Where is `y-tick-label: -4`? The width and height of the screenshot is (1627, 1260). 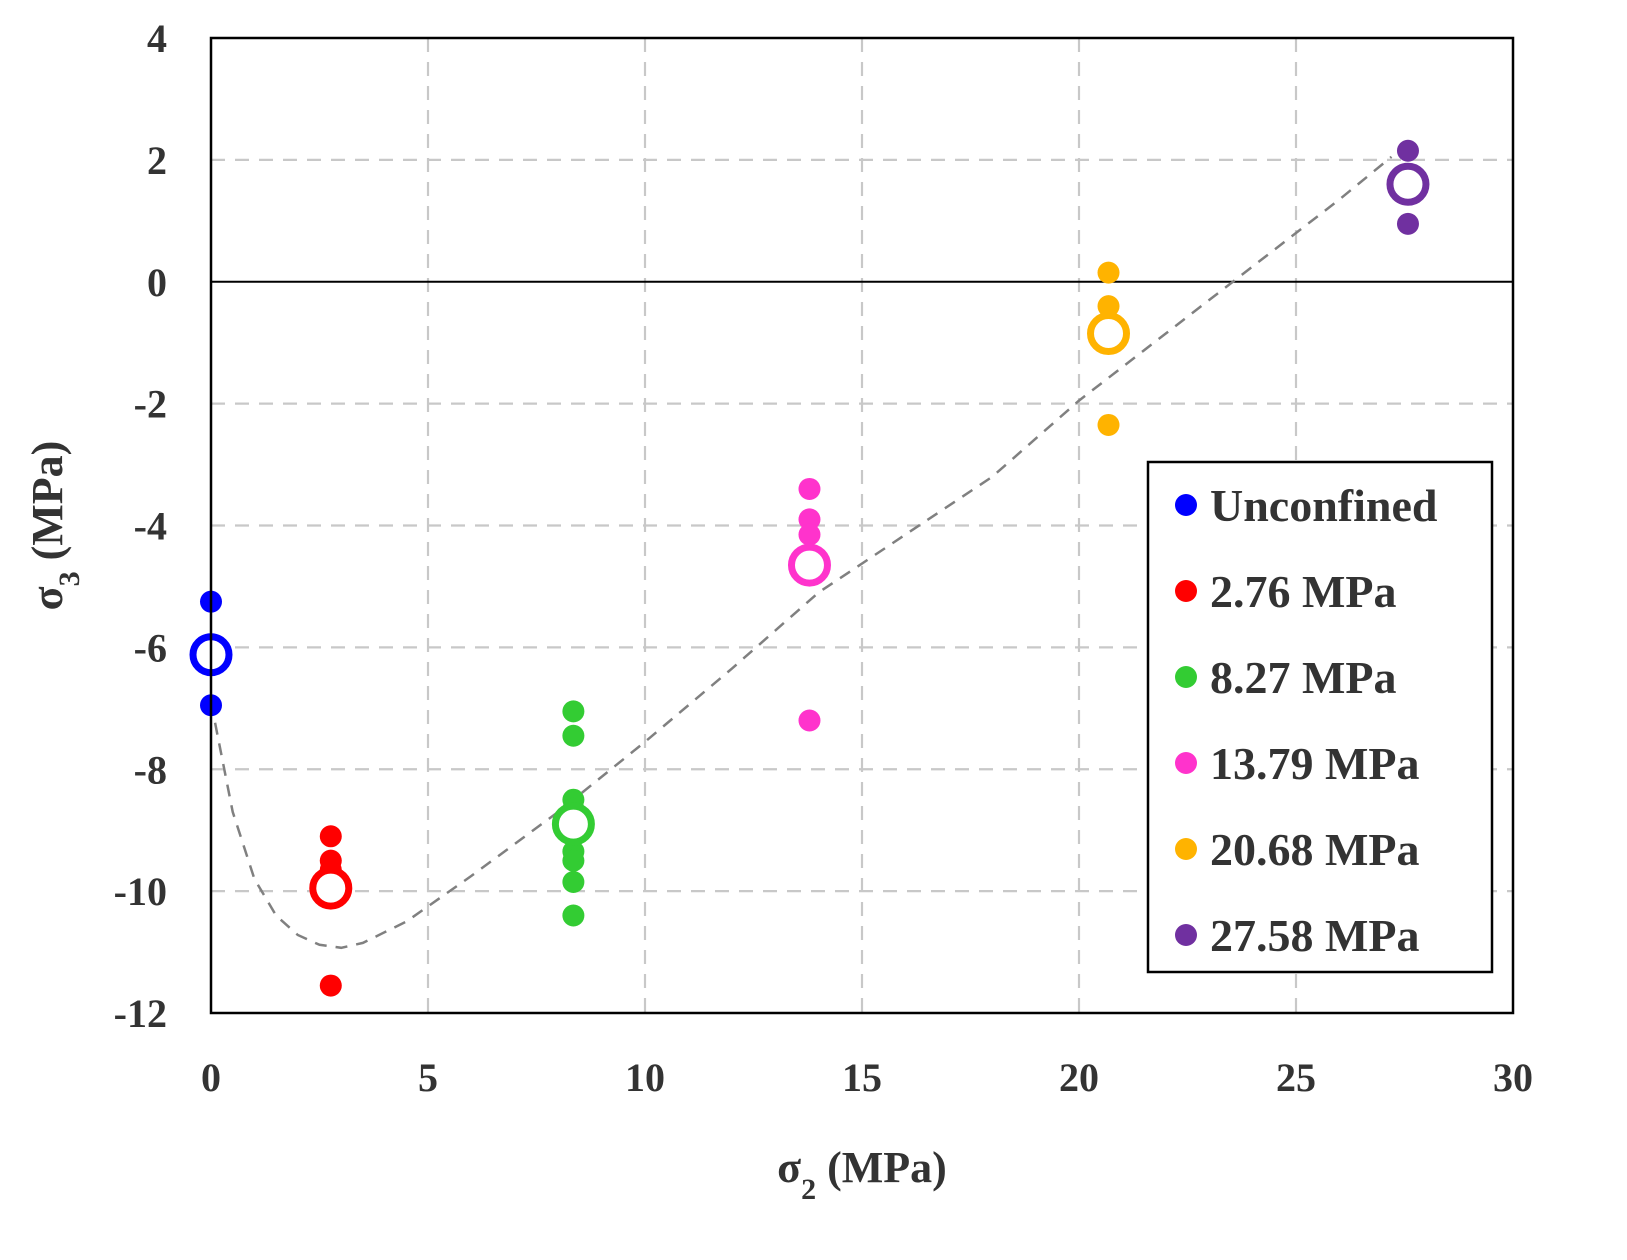 y-tick-label: -4 is located at coordinates (150, 526).